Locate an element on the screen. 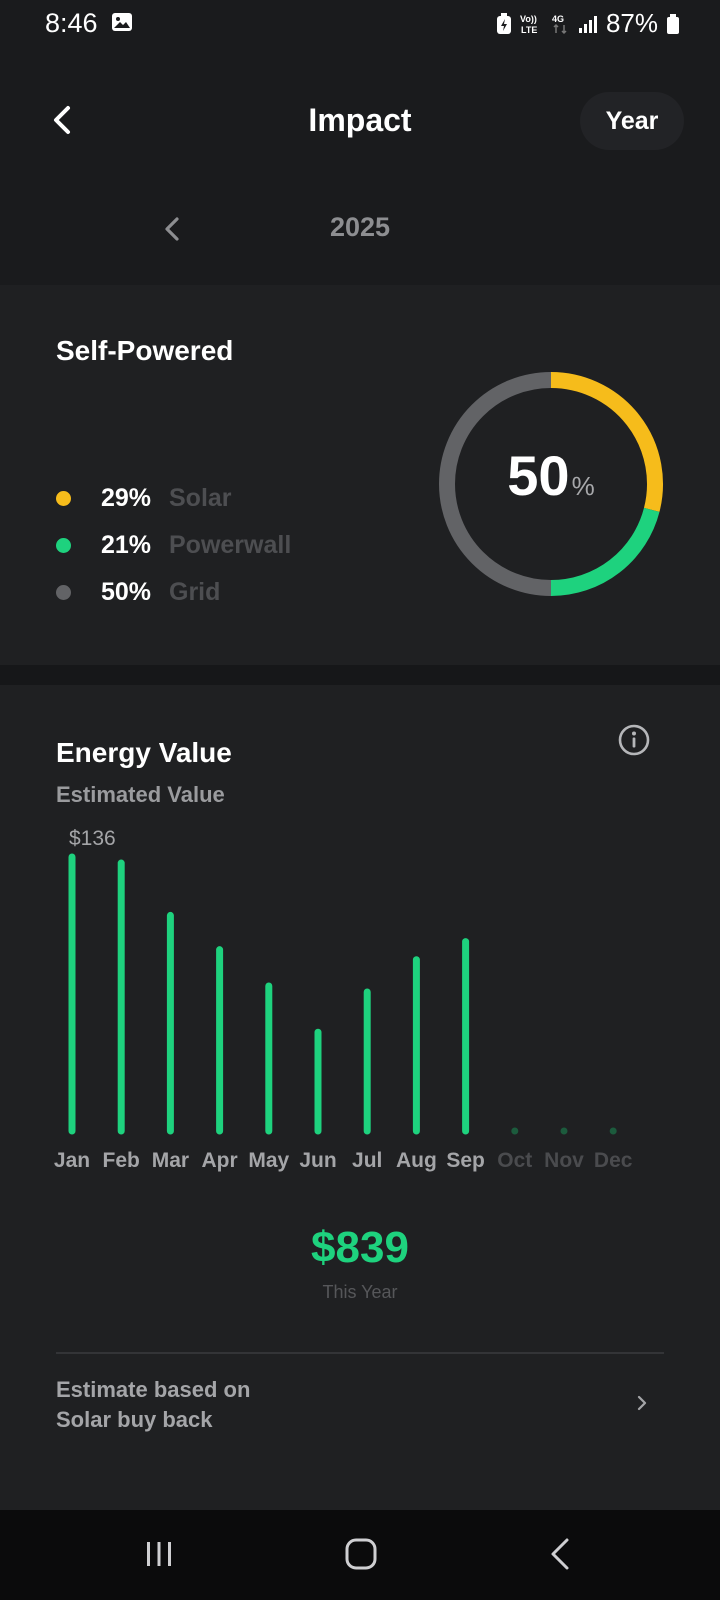 The height and width of the screenshot is (1600, 720). donut-center-value: 50% is located at coordinates (551, 475).